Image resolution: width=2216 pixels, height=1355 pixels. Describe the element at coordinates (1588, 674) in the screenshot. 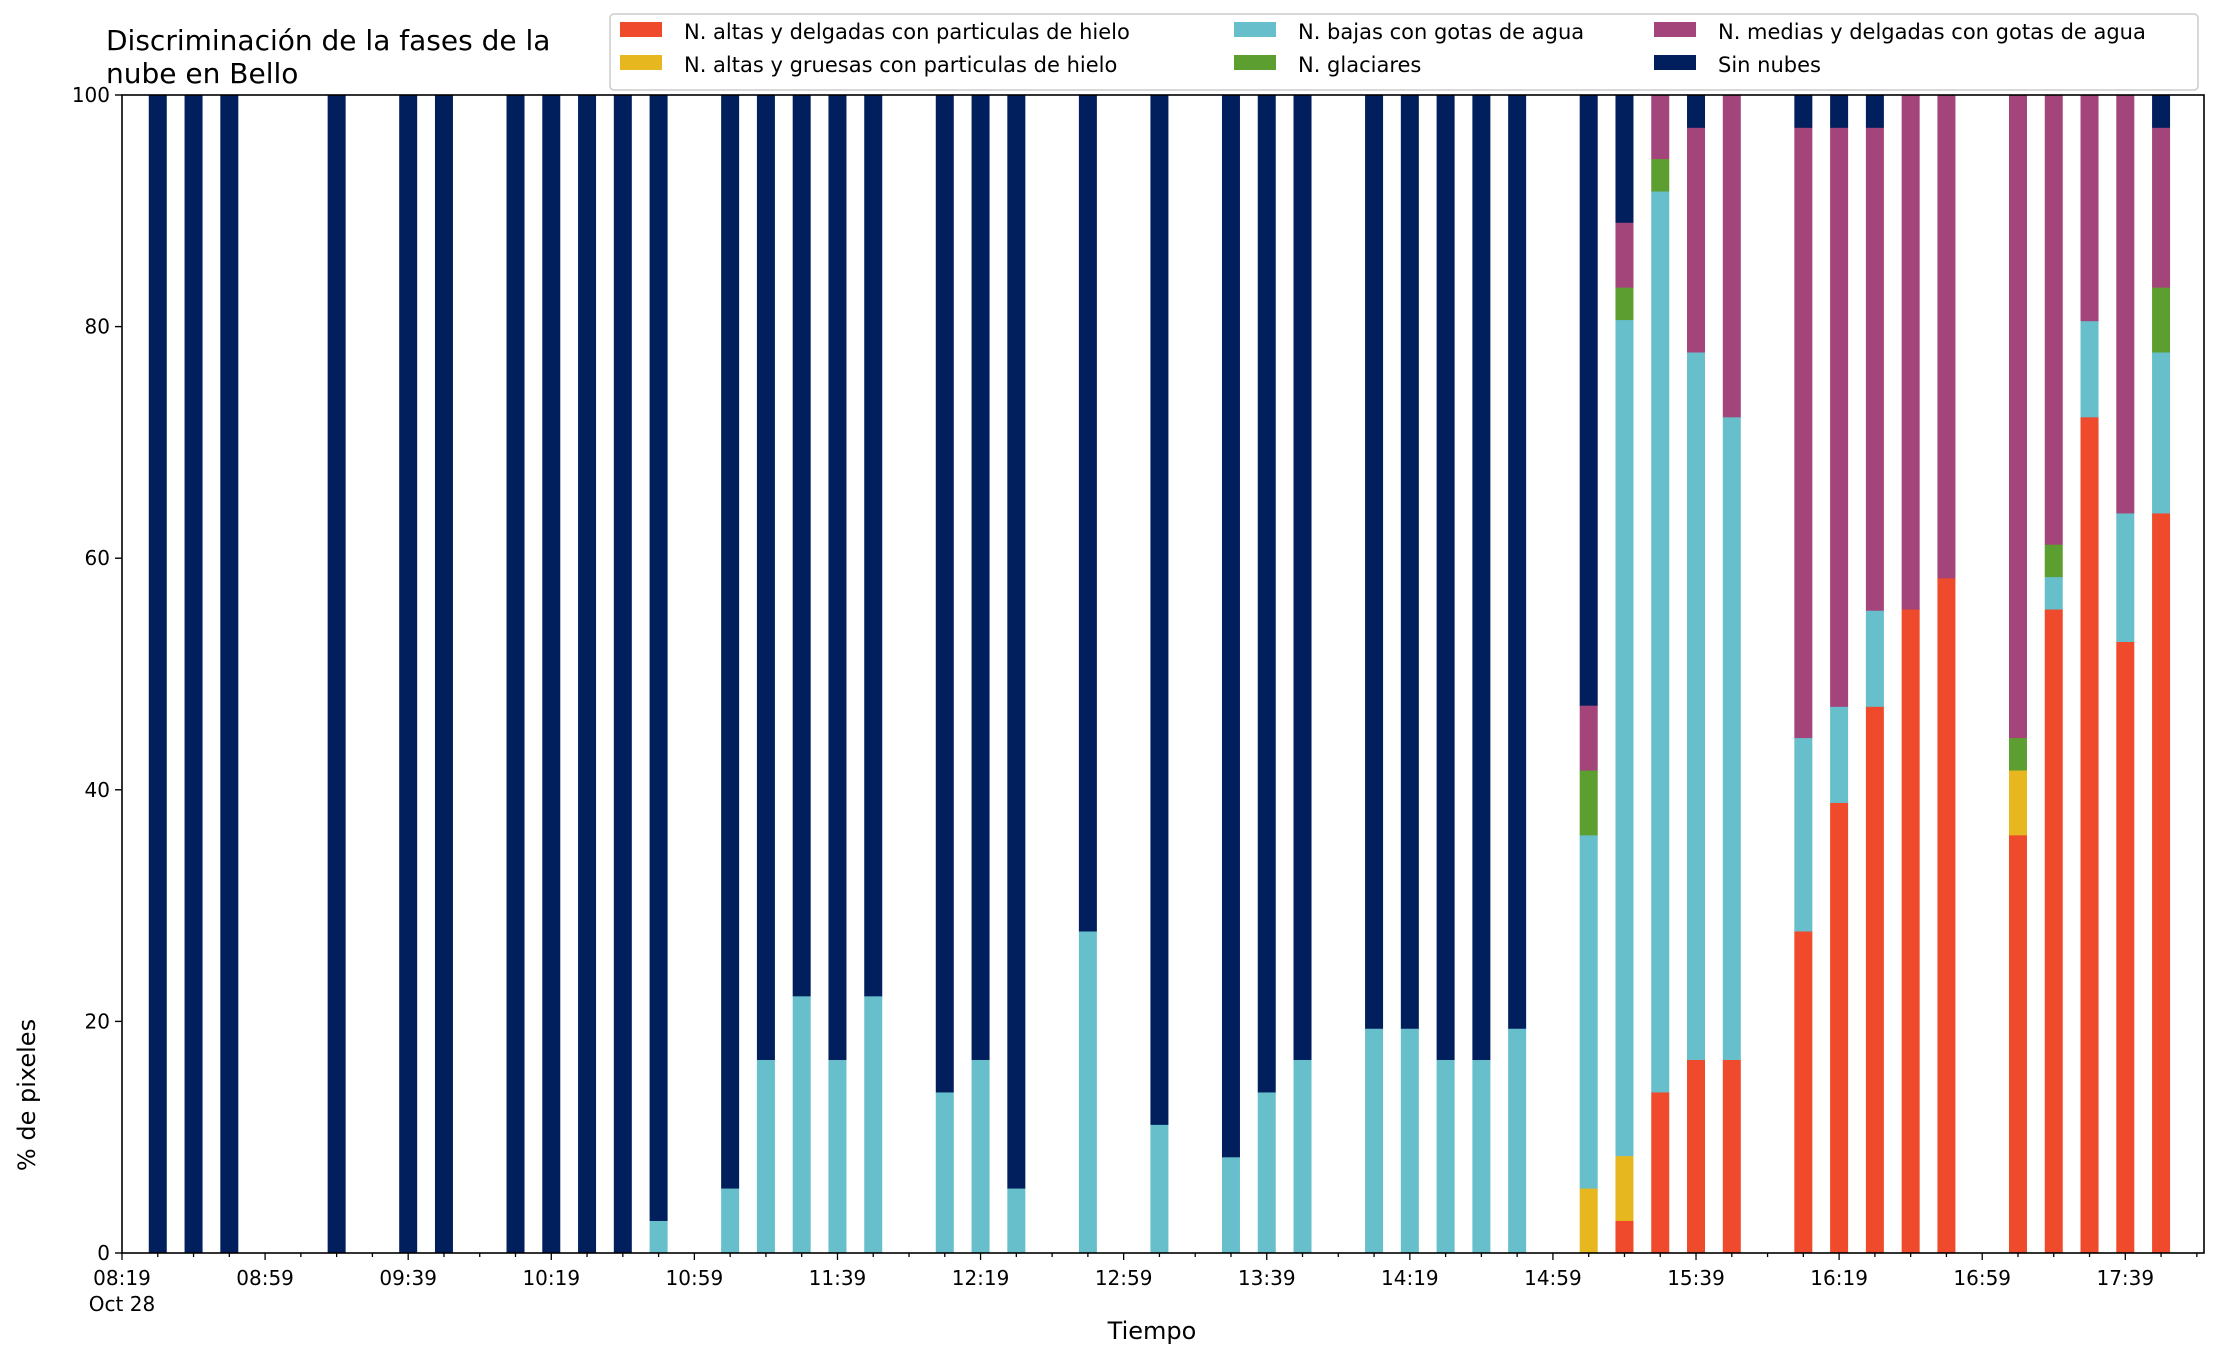

I see `stacked-bar-15:09` at that location.